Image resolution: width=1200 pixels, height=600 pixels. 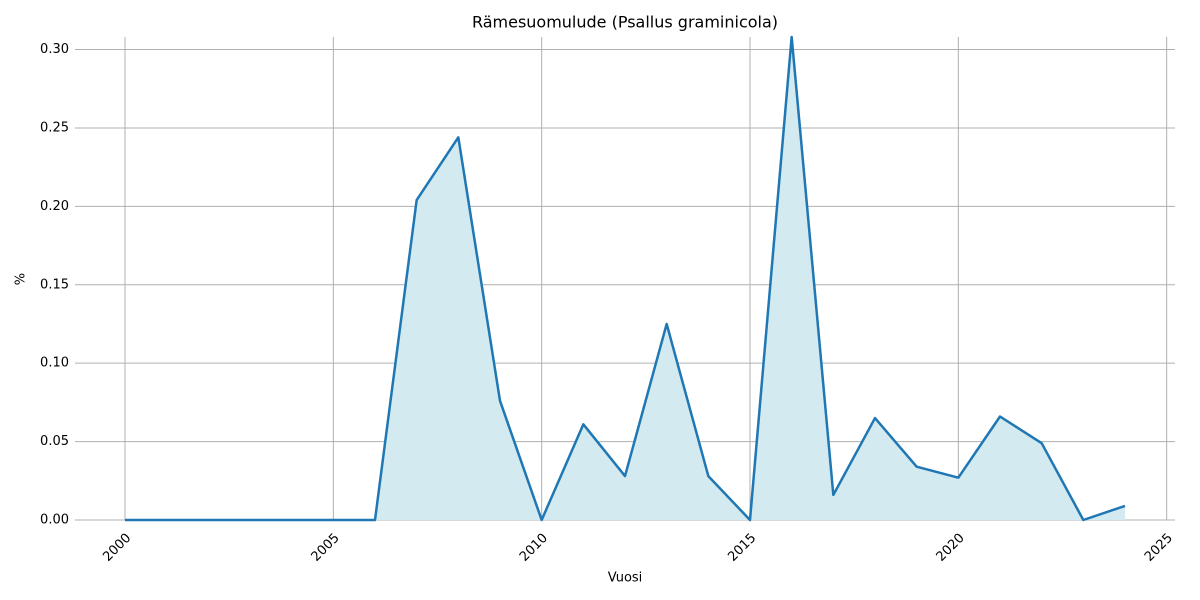 What do you see at coordinates (21, 279) in the screenshot?
I see `y-axis-label: %` at bounding box center [21, 279].